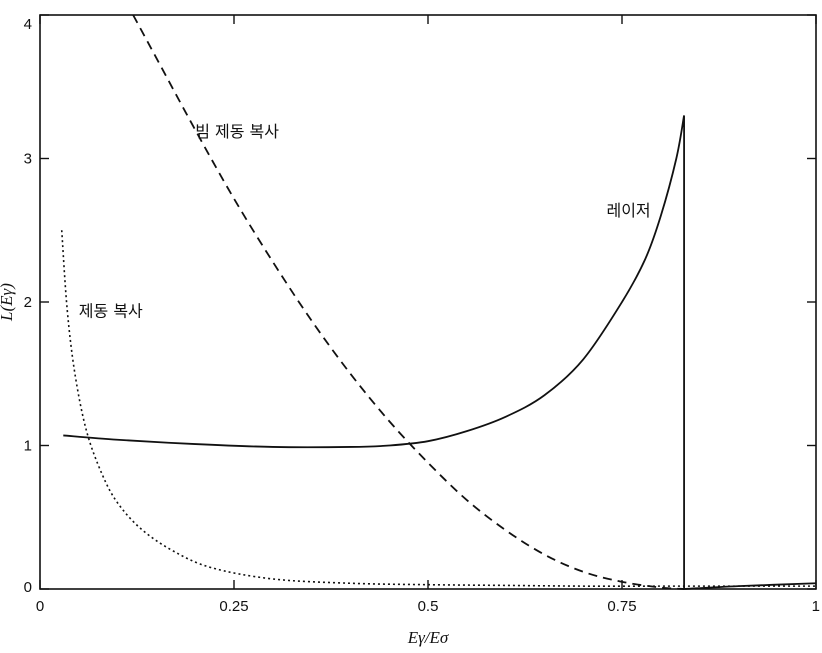 This screenshot has width=822, height=653. Describe the element at coordinates (28, 587) in the screenshot. I see `y-tick-label: 0` at that location.